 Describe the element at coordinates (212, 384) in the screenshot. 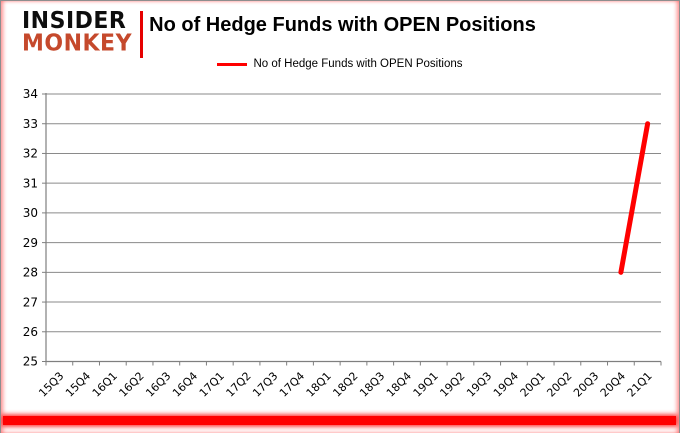

I see `svg-text: 17Q1` at that location.